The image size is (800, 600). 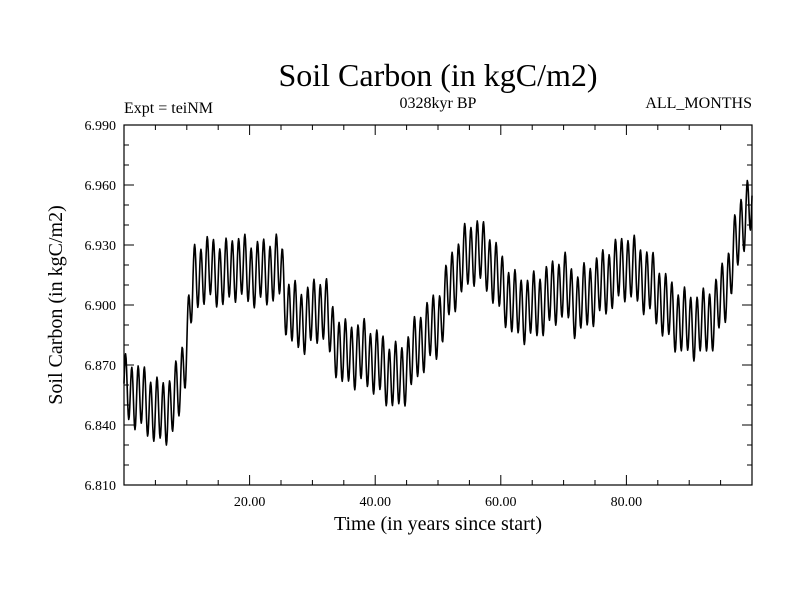 What do you see at coordinates (438, 524) in the screenshot?
I see `x-axis-label: Time (in years since start)` at bounding box center [438, 524].